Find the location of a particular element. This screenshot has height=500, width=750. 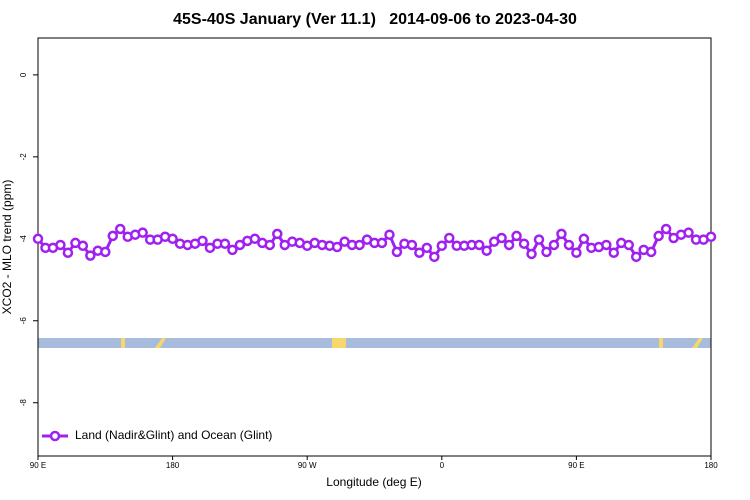

y-tick-label: -8 is located at coordinates (23, 403).